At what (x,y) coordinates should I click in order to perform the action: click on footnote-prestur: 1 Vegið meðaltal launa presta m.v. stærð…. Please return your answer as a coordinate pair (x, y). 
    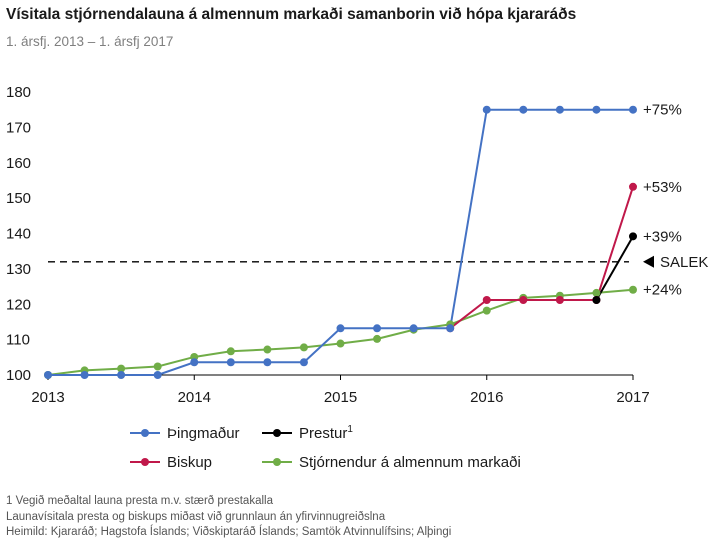
    Looking at the image, I should click on (139, 501).